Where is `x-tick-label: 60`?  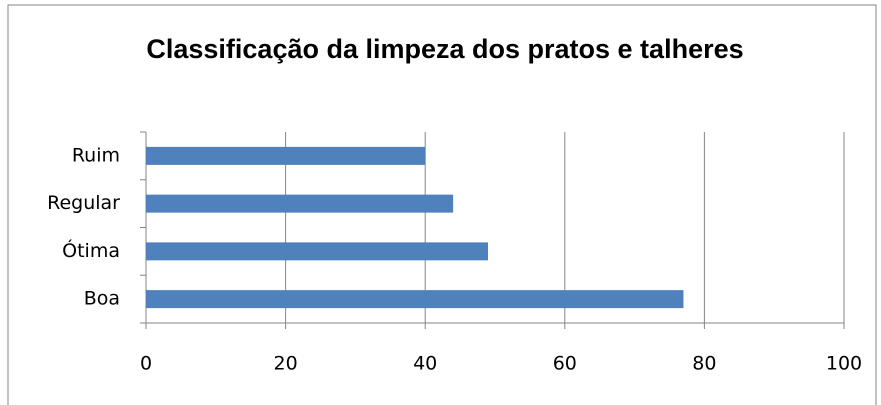 x-tick-label: 60 is located at coordinates (565, 364).